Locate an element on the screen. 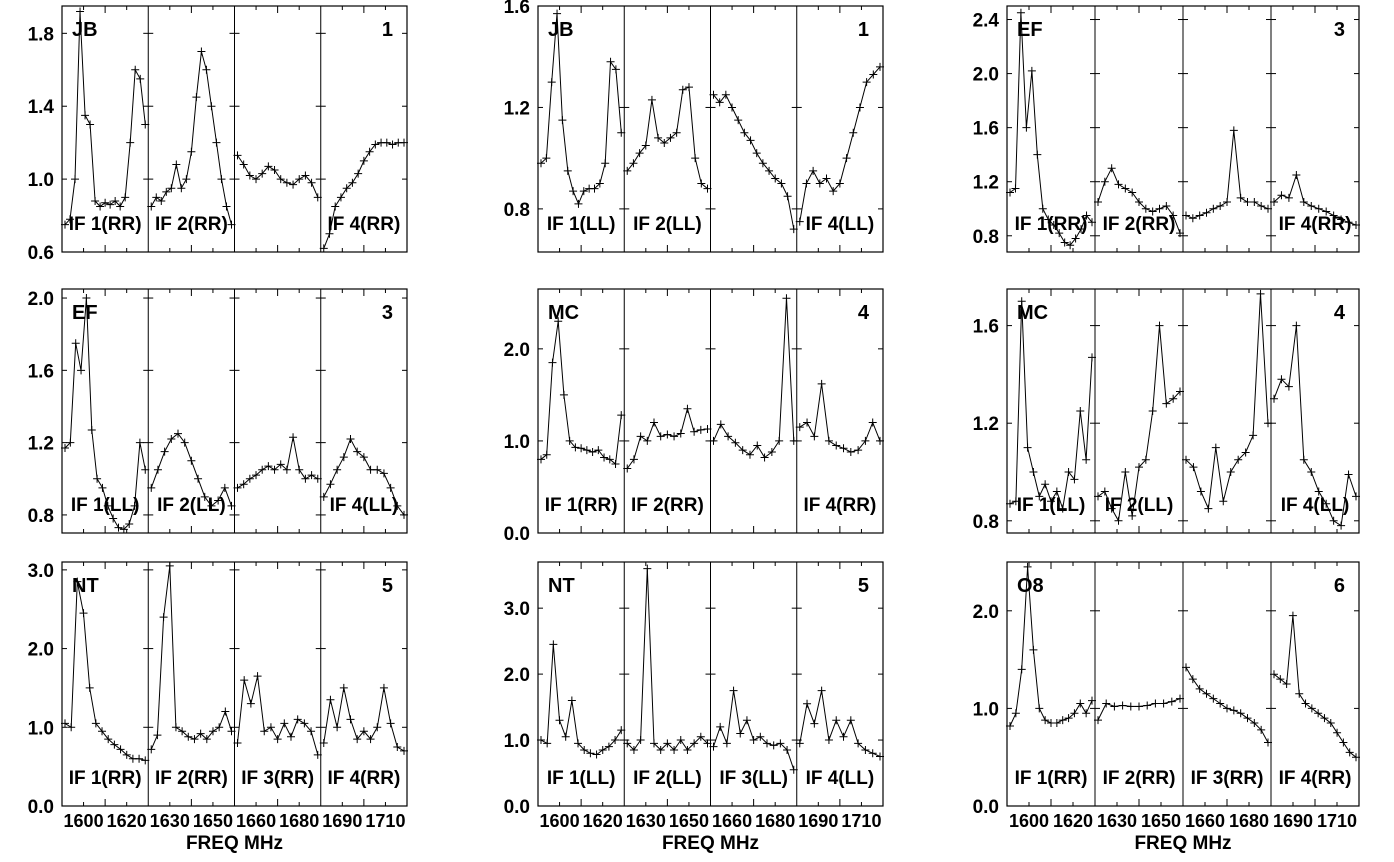 The width and height of the screenshot is (1394, 862). plot-group: 0.6 1.0 1.4 1.8 JB 1 IF 1(RR) IF 2(RR) IF 4(RR) is located at coordinates (218, 134).